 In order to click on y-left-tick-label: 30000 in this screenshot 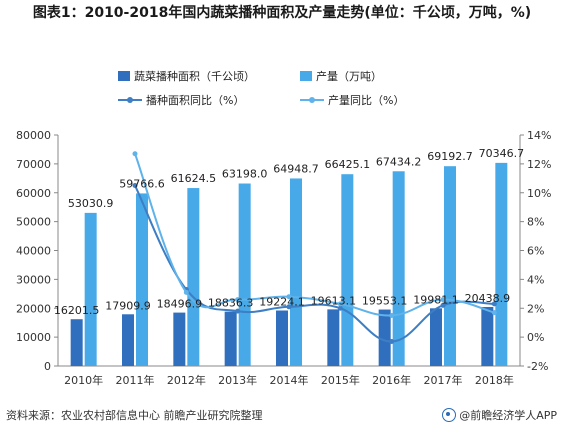, I will do `click(33, 279)`.